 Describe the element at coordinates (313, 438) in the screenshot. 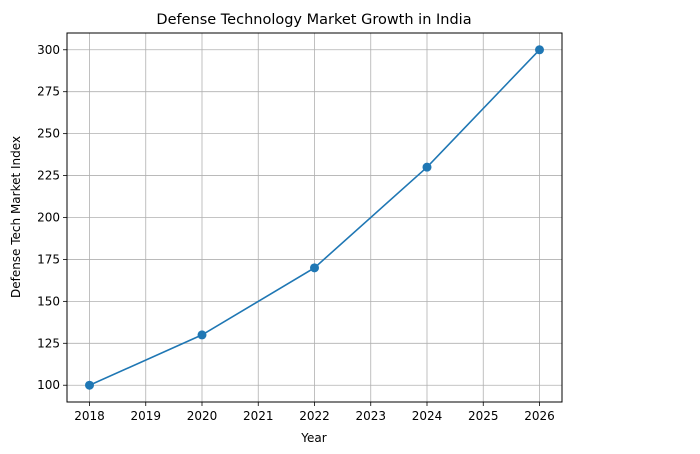

I see `x-axis-label: Year` at that location.